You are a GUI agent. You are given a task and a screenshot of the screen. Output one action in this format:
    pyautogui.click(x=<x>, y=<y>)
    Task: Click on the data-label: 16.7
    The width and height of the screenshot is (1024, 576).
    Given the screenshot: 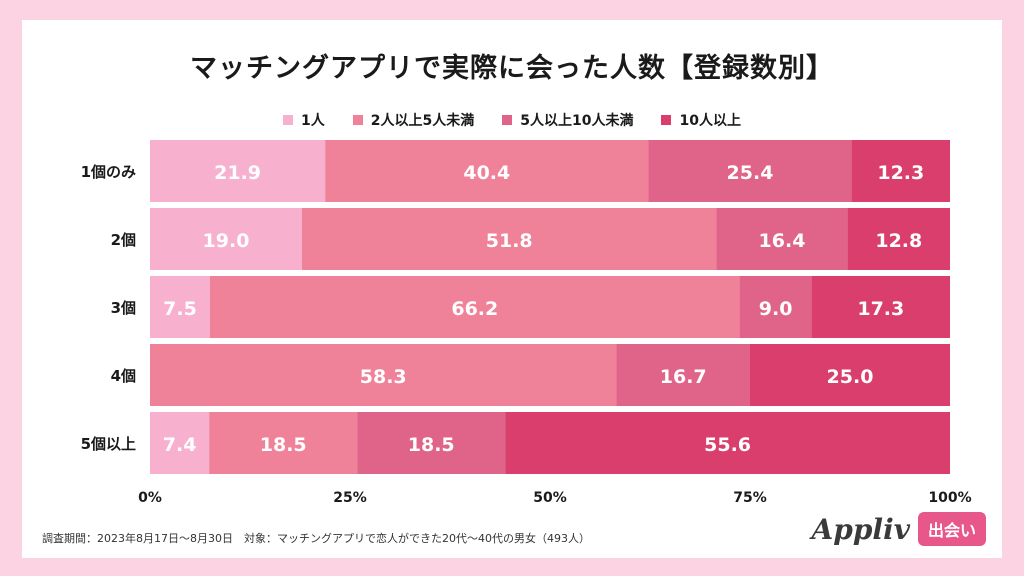 What is the action you would take?
    pyautogui.click(x=683, y=377)
    